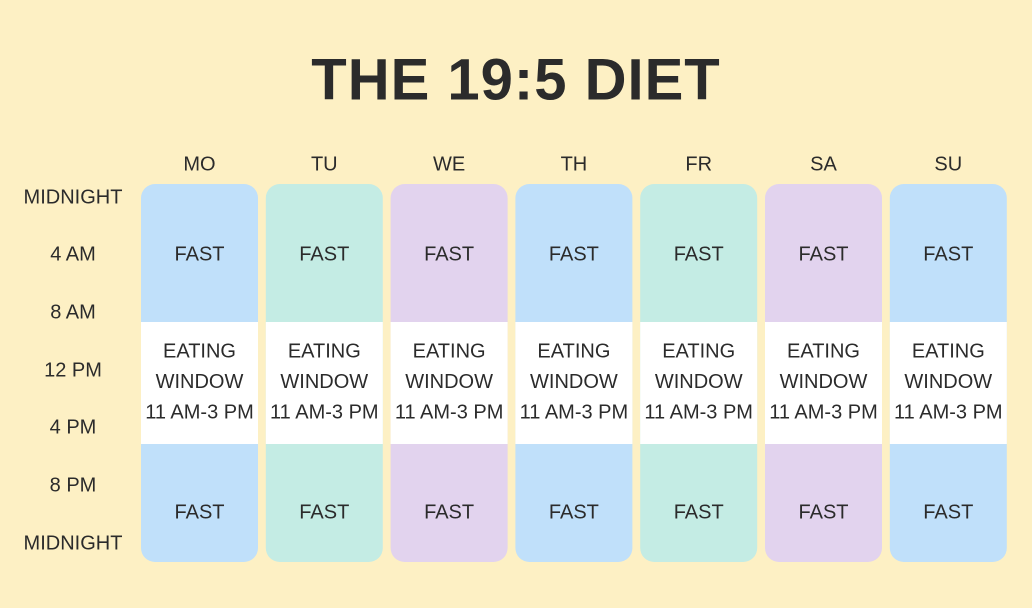 This screenshot has height=608, width=1032. I want to click on day-label: TH, so click(574, 164).